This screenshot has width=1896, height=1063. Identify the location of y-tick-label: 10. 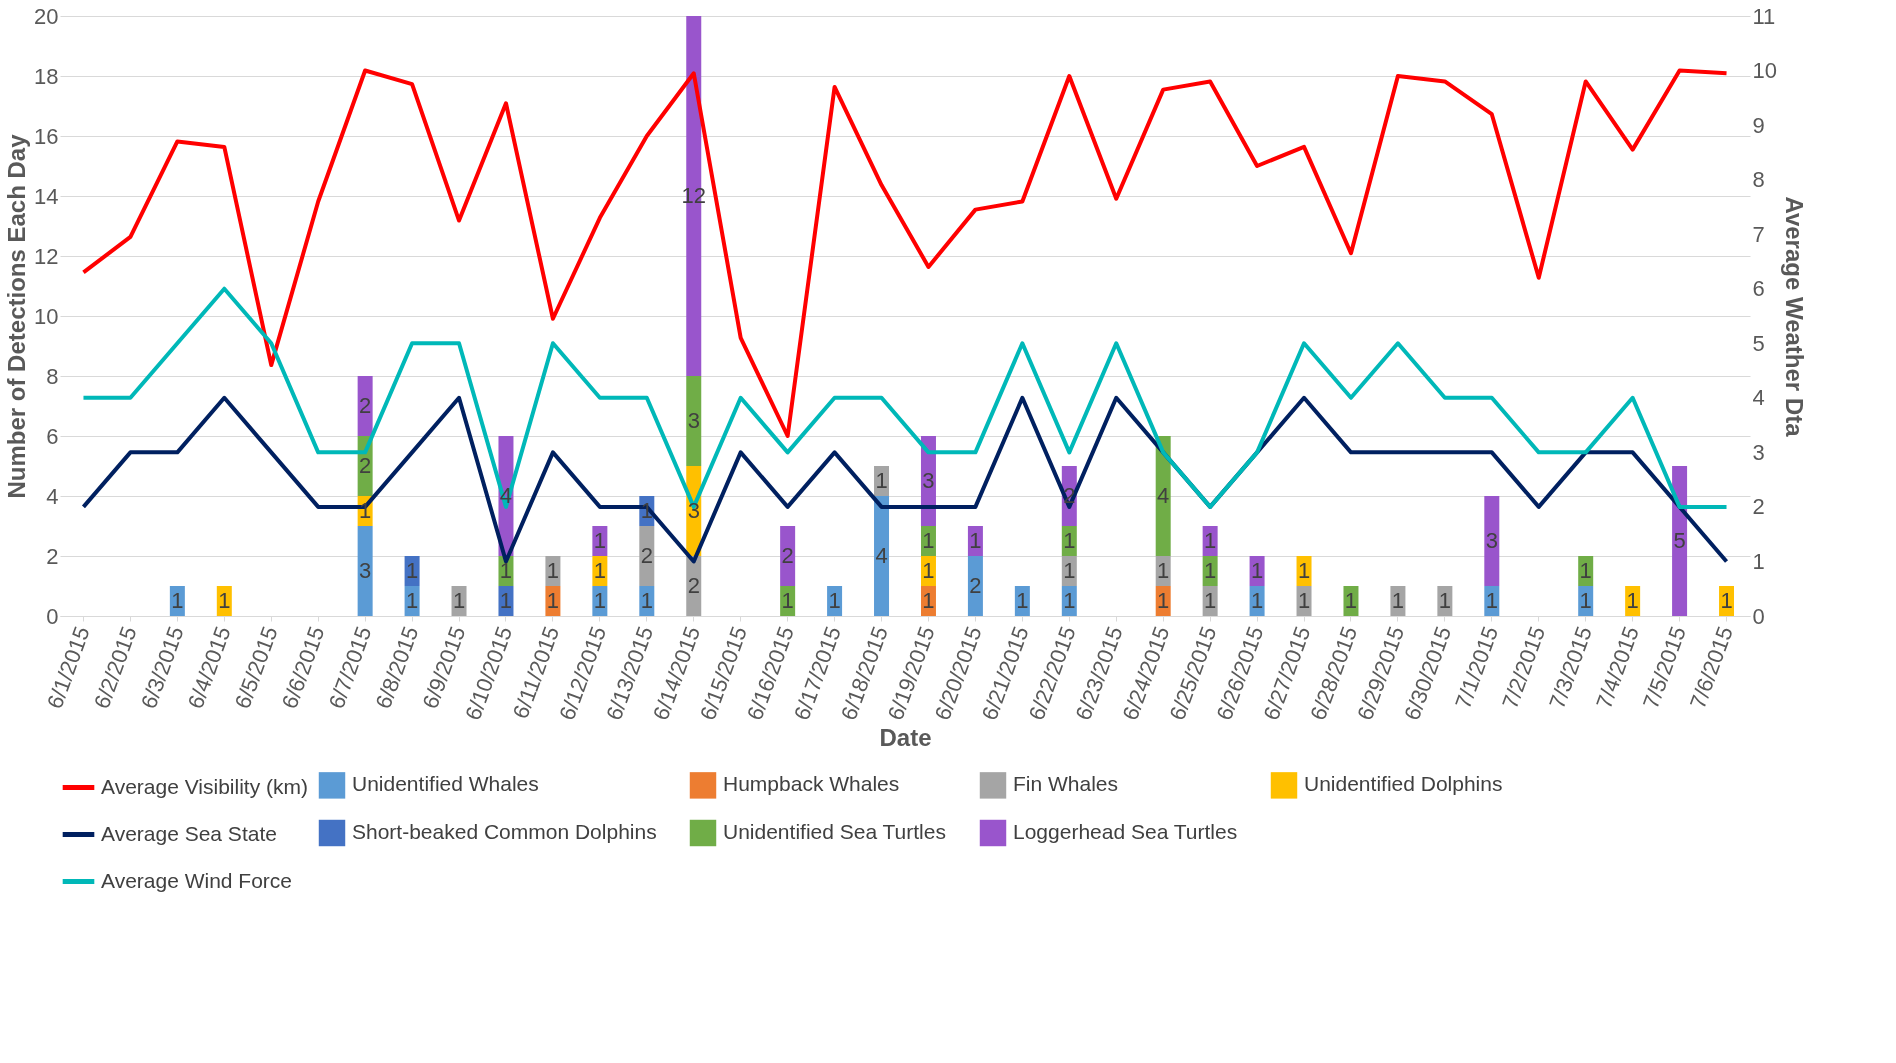
(46, 316).